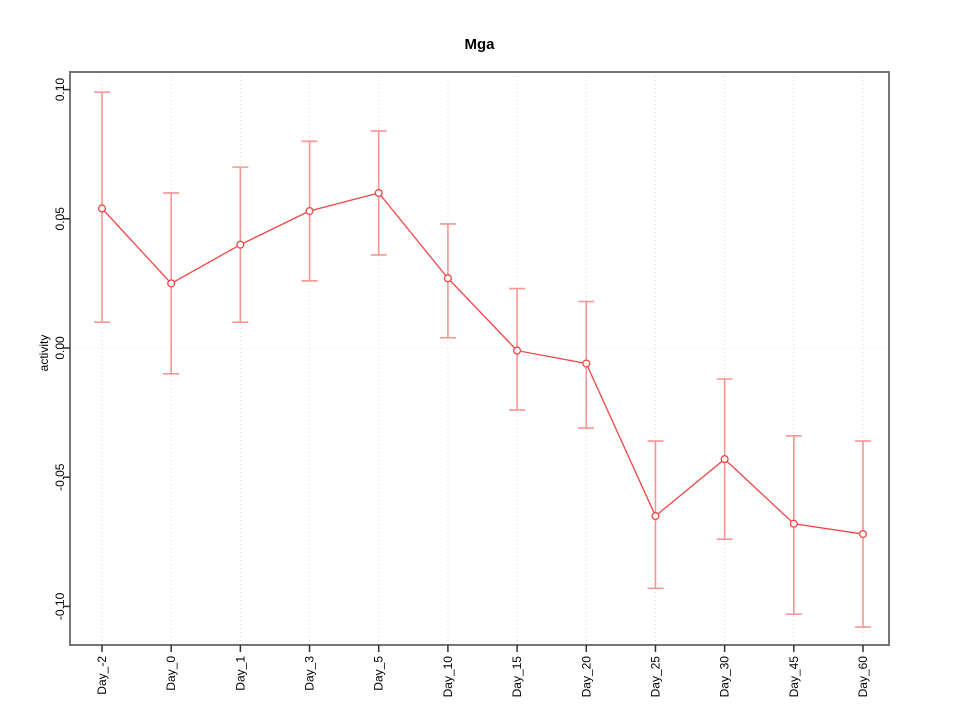 Image resolution: width=960 pixels, height=720 pixels. I want to click on x-tick-label: Day_1, so click(240, 673).